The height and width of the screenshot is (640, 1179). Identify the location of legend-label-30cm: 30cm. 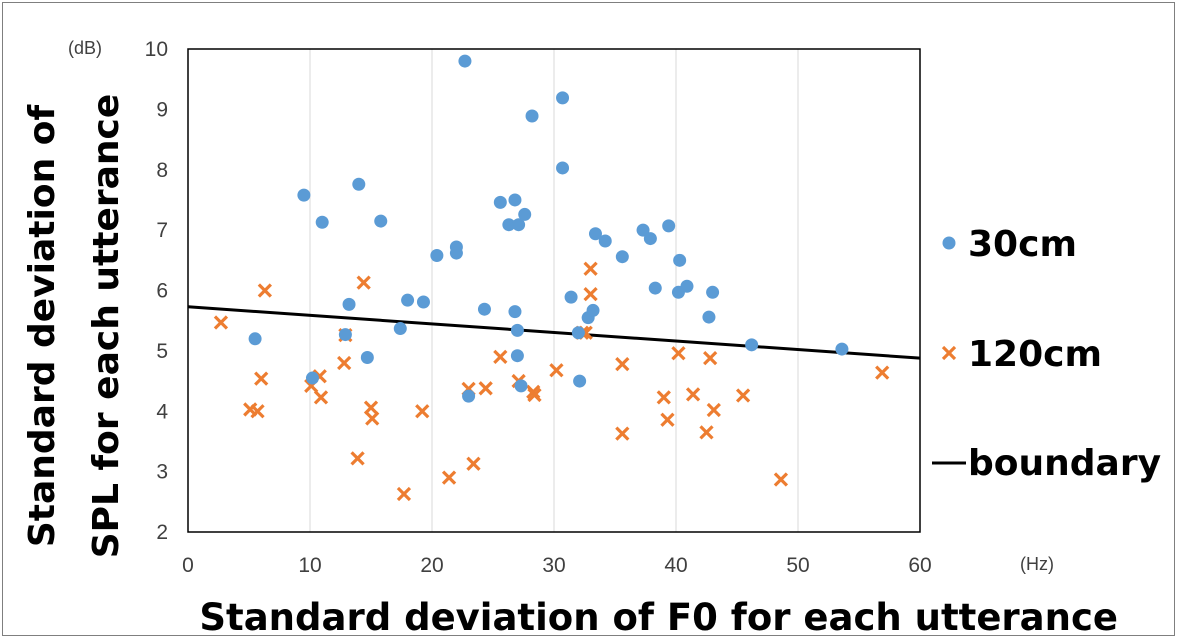
(1022, 244).